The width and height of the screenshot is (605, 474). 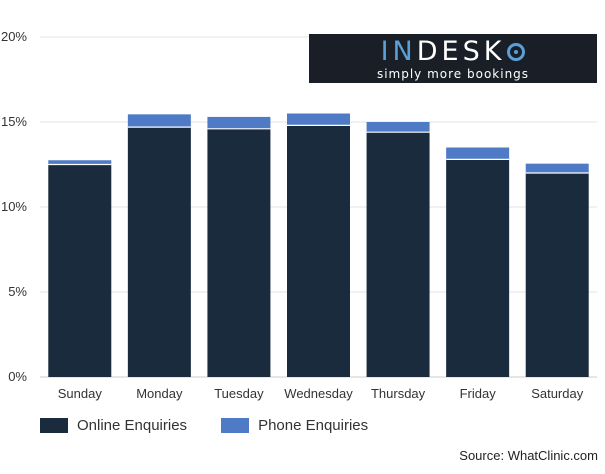 What do you see at coordinates (17, 291) in the screenshot?
I see `y-tick-label: 5%` at bounding box center [17, 291].